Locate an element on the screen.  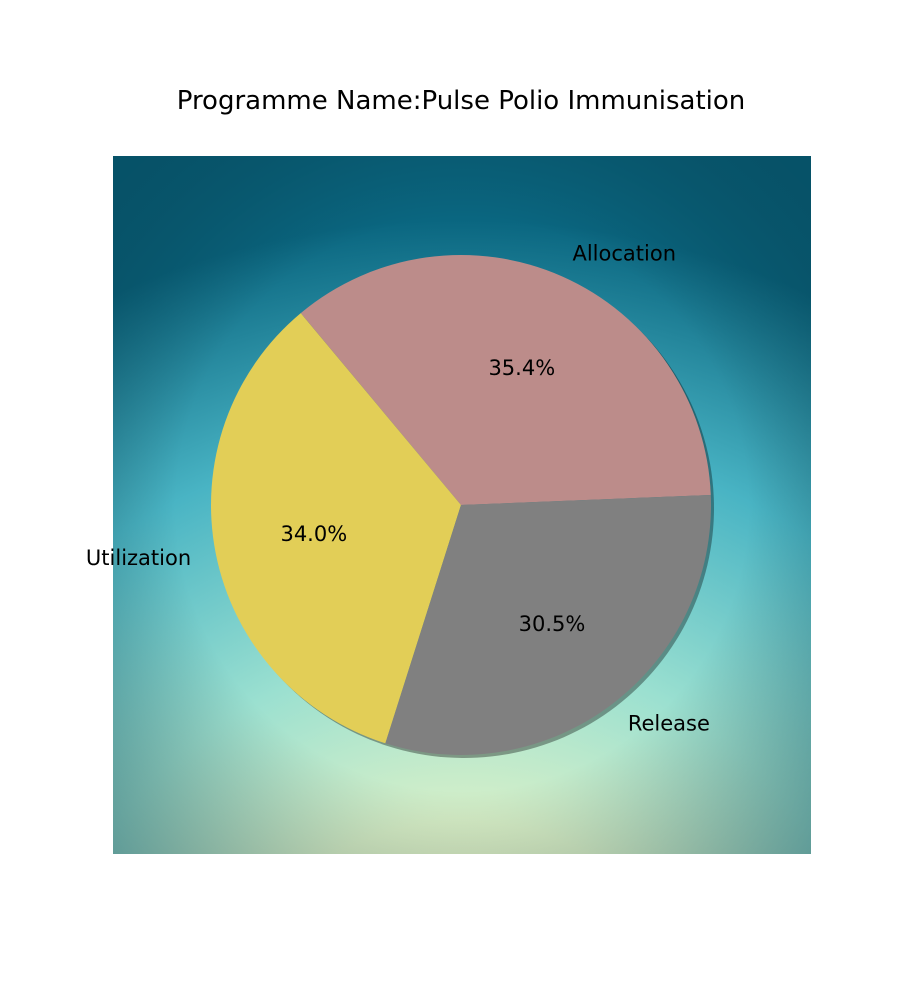
pie-slice-allocation is located at coordinates (505, 380).